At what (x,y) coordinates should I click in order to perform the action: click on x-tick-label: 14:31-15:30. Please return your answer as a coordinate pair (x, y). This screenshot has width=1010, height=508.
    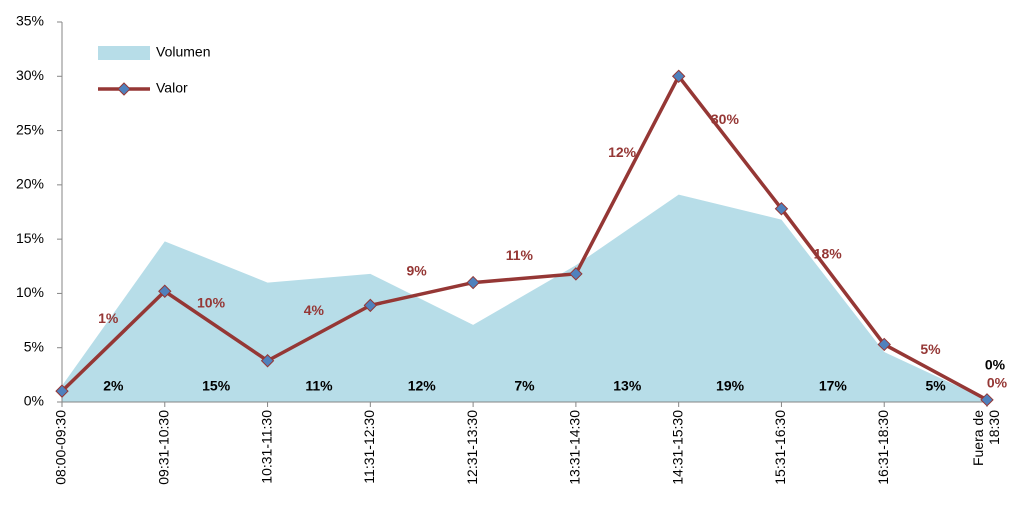
    Looking at the image, I should click on (677, 447).